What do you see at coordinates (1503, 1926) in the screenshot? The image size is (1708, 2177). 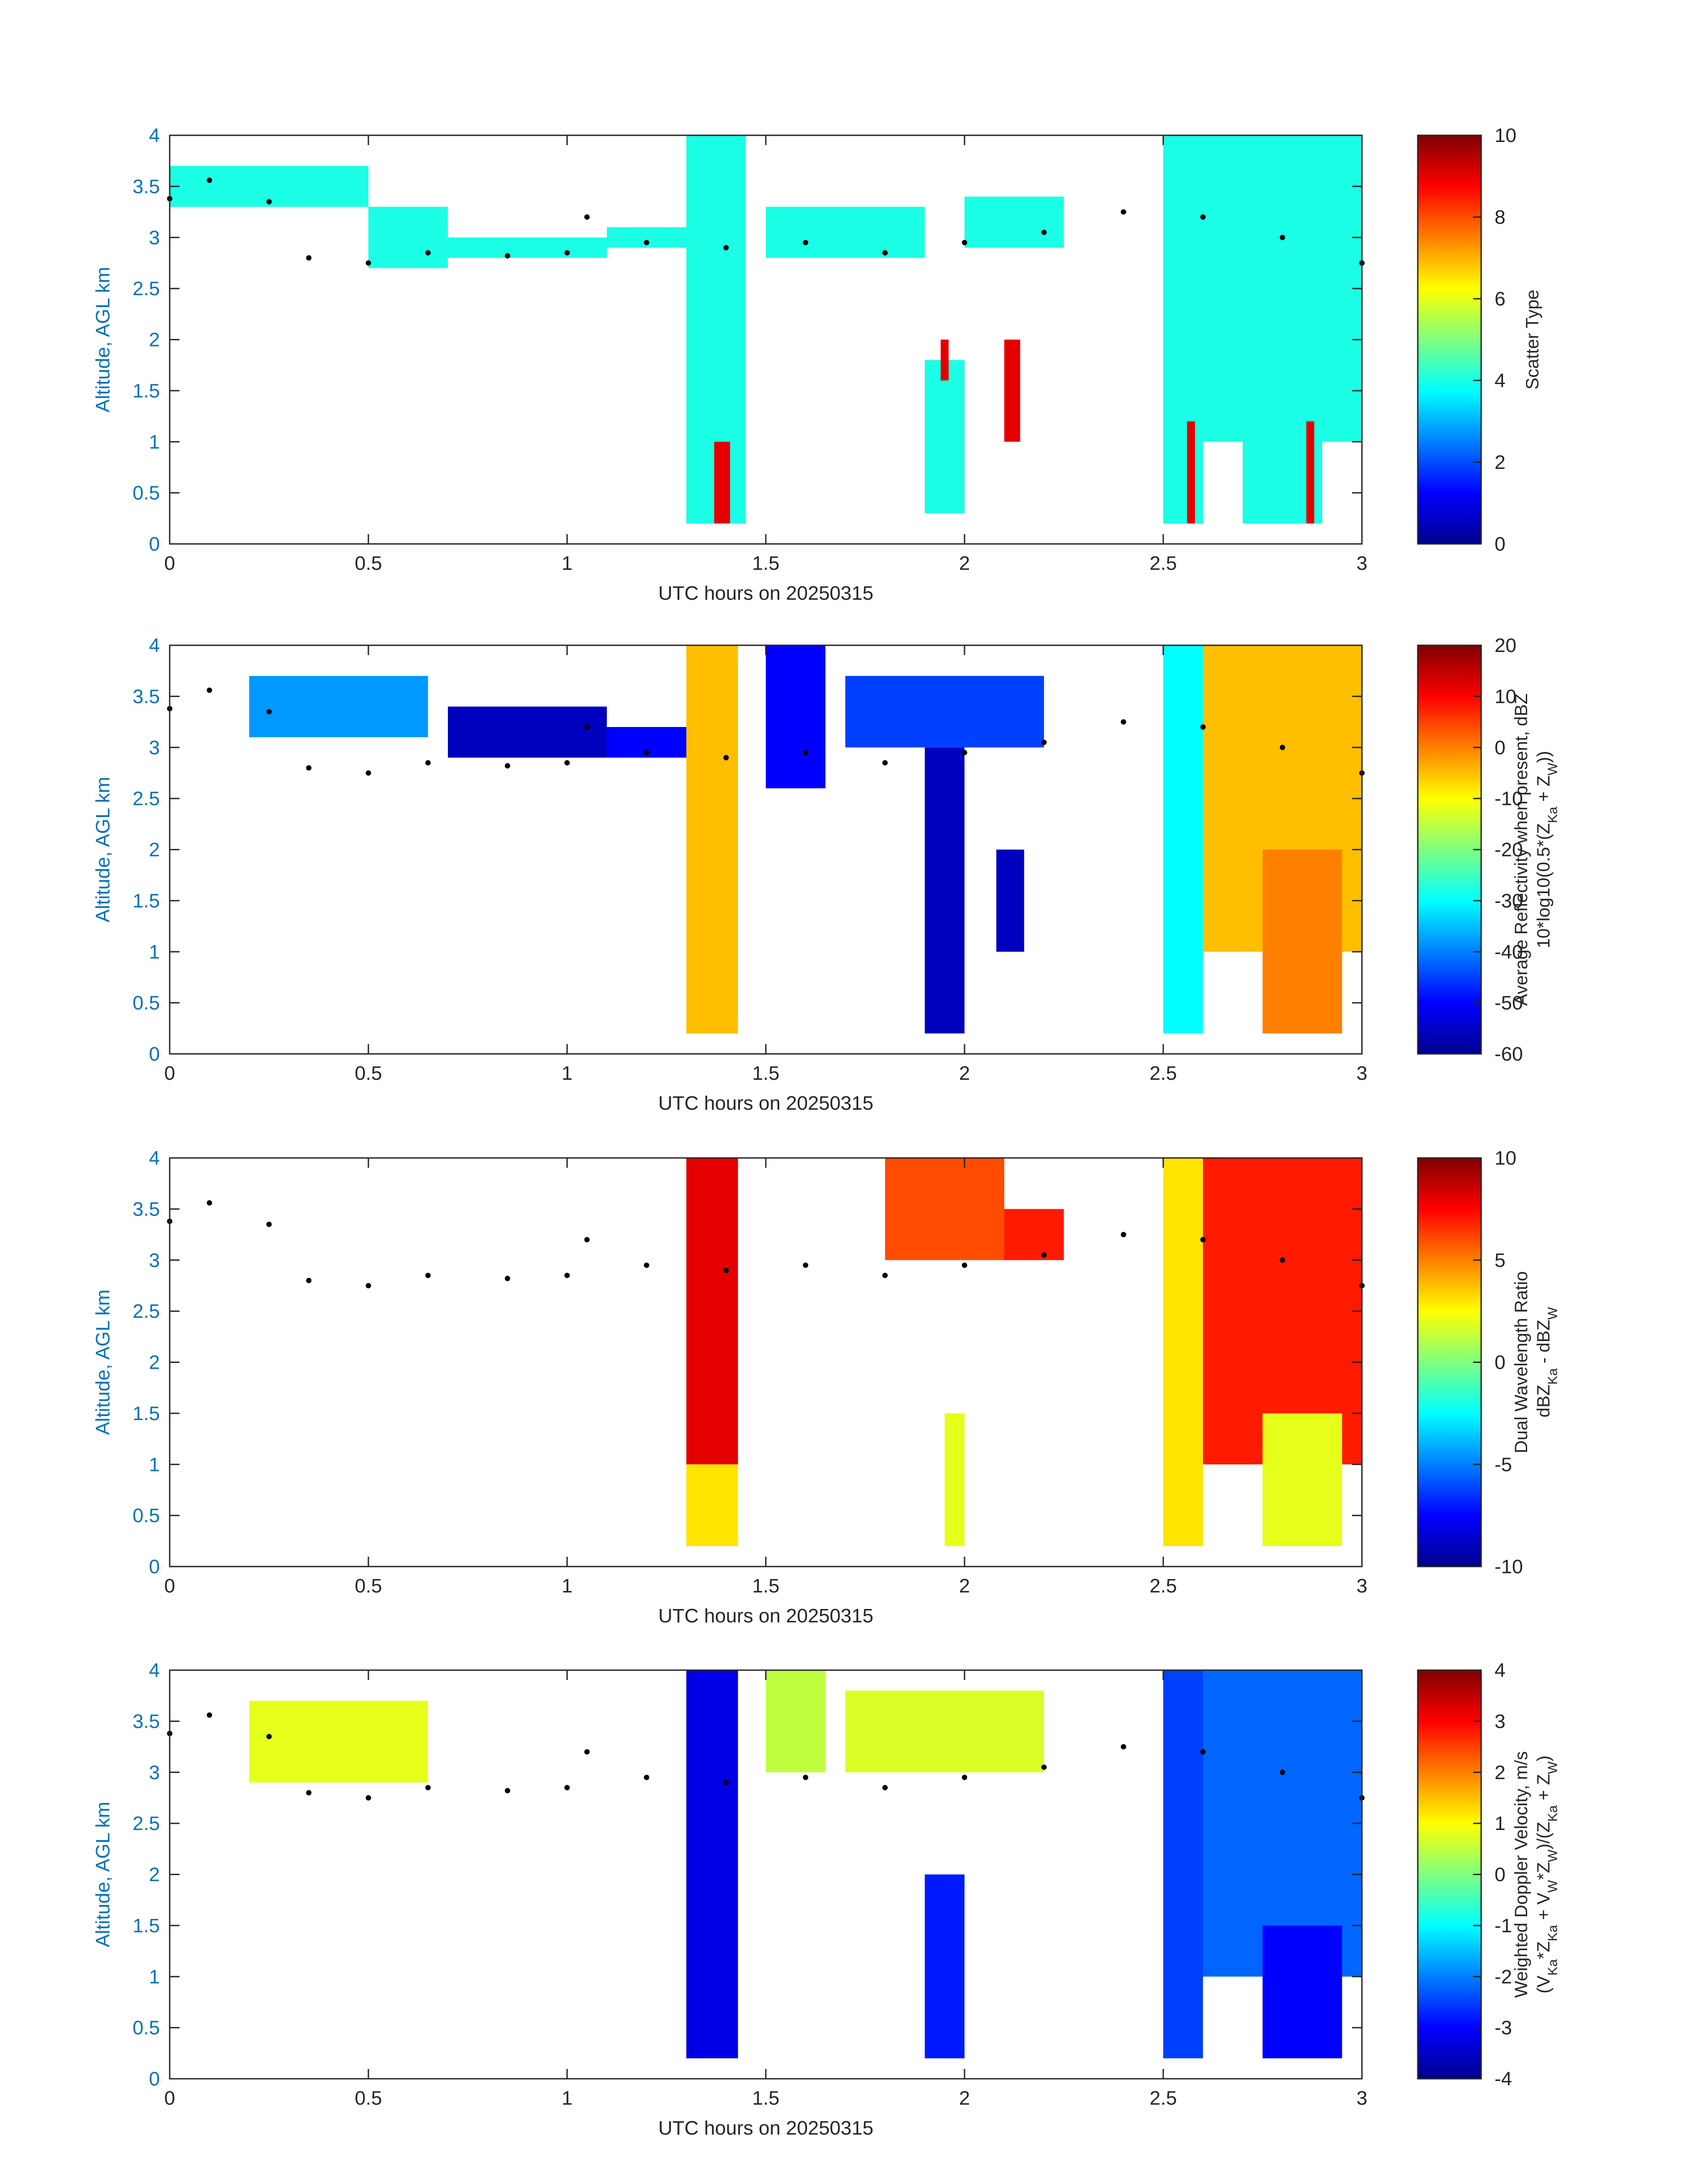 I see `colorbar-tick-label: -1` at bounding box center [1503, 1926].